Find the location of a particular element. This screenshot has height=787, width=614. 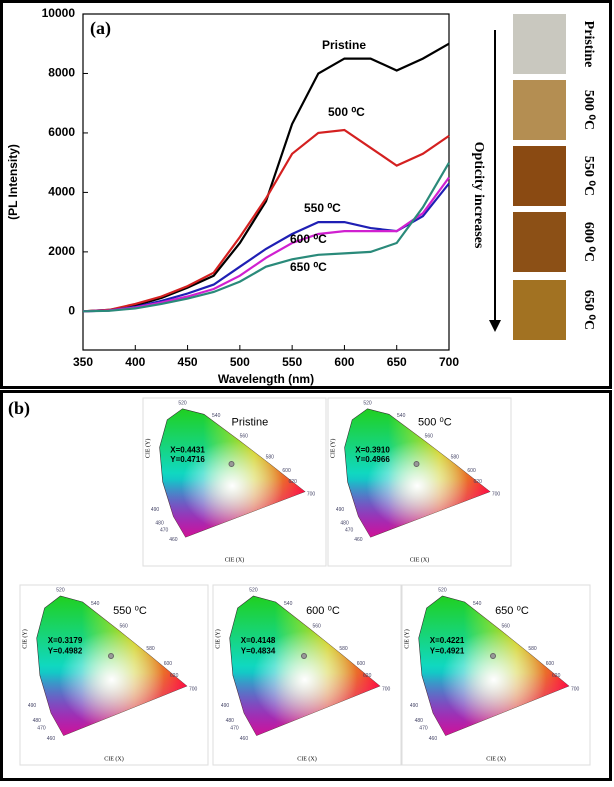

cie-y-value: Y=0.4921 is located at coordinates (447, 651).